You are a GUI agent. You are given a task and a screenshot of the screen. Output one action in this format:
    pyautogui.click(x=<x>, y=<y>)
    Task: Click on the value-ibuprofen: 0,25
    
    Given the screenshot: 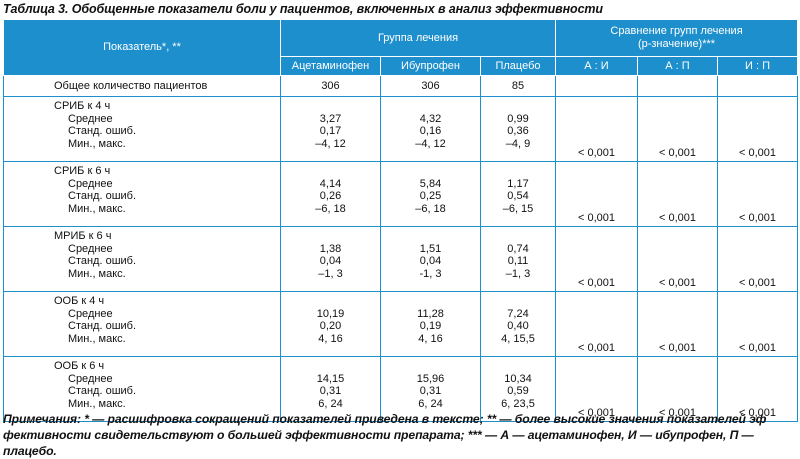 What is the action you would take?
    pyautogui.click(x=430, y=196)
    